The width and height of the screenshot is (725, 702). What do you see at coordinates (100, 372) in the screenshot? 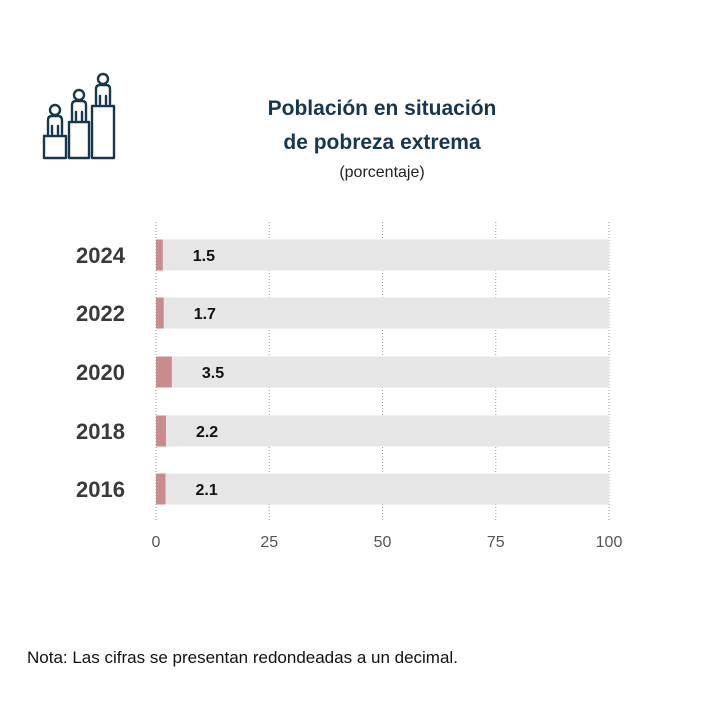
I see `category-label: 2020` at bounding box center [100, 372].